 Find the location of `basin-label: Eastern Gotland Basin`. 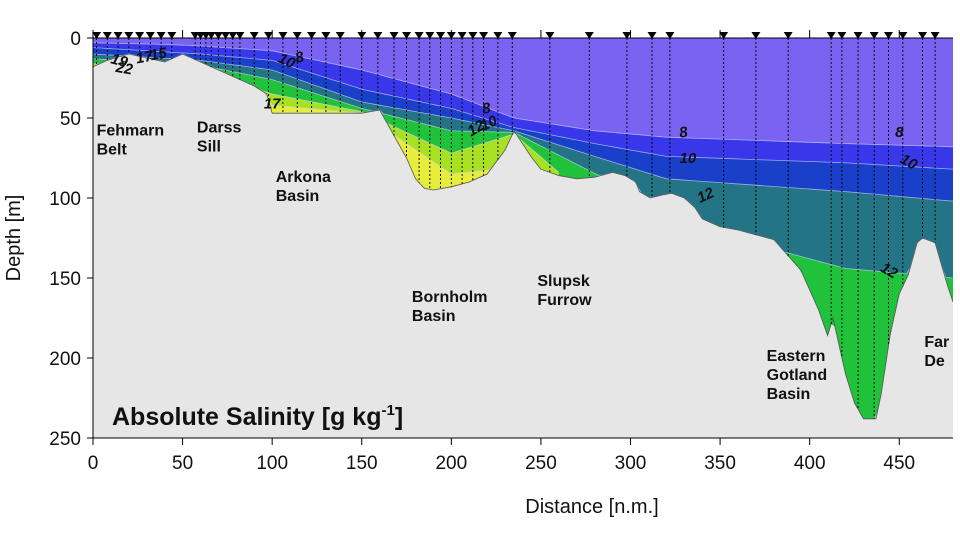

basin-label: Eastern Gotland Basin is located at coordinates (797, 375).